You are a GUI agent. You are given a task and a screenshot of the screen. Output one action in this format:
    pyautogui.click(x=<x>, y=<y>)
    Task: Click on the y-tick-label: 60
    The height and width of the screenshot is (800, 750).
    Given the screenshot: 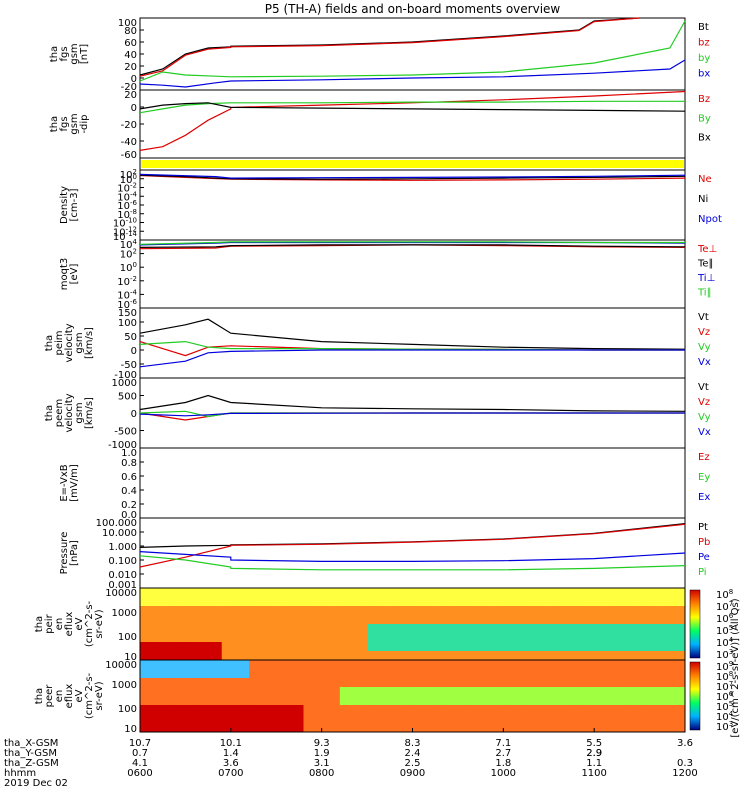 What is the action you would take?
    pyautogui.click(x=130, y=43)
    